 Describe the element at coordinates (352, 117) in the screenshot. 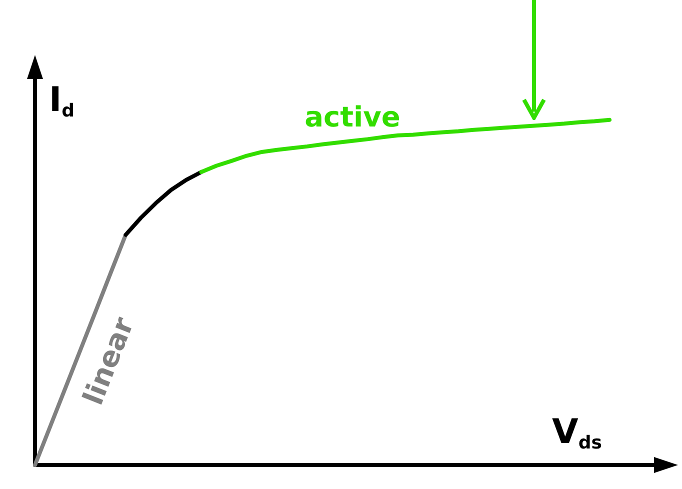

I see `series-label: active` at that location.